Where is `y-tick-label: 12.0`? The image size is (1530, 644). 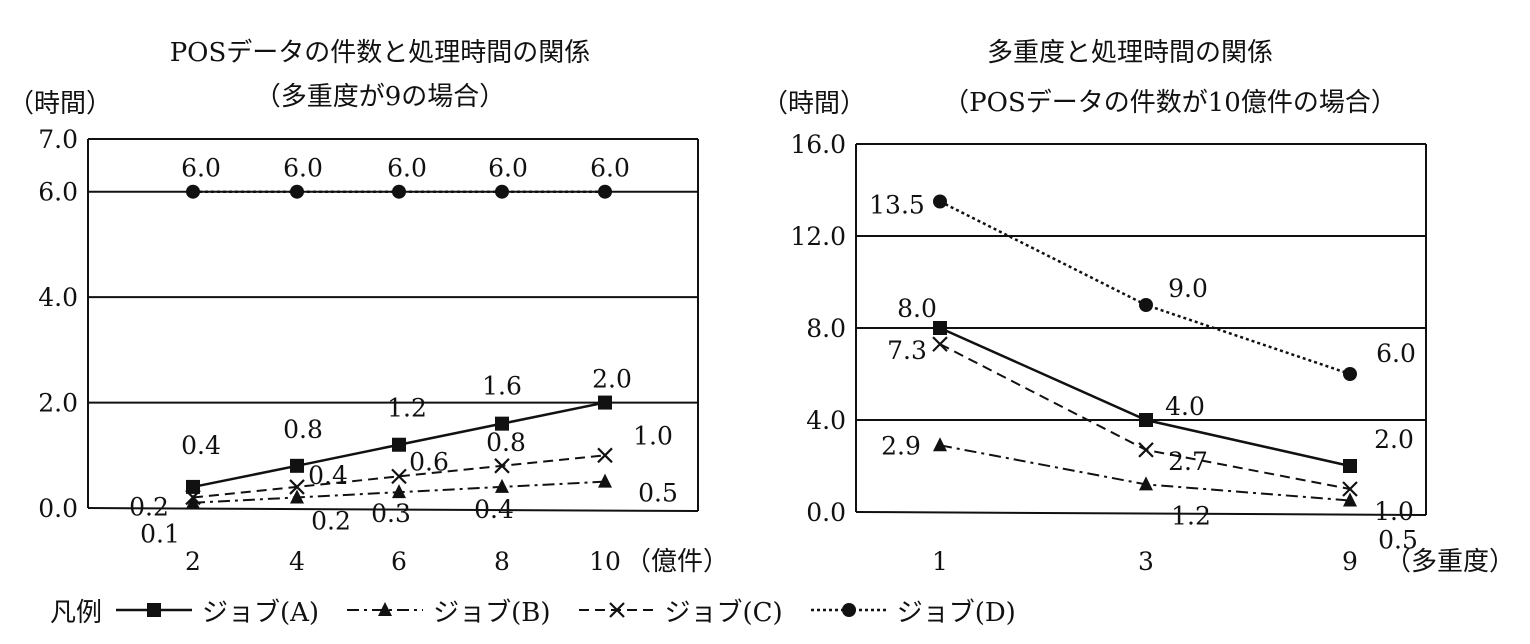
y-tick-label: 12.0 is located at coordinates (818, 236).